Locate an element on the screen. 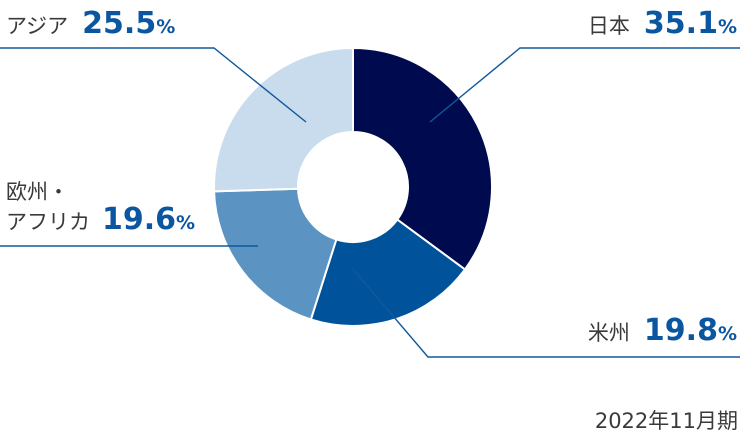  slice-japan is located at coordinates (422, 158).